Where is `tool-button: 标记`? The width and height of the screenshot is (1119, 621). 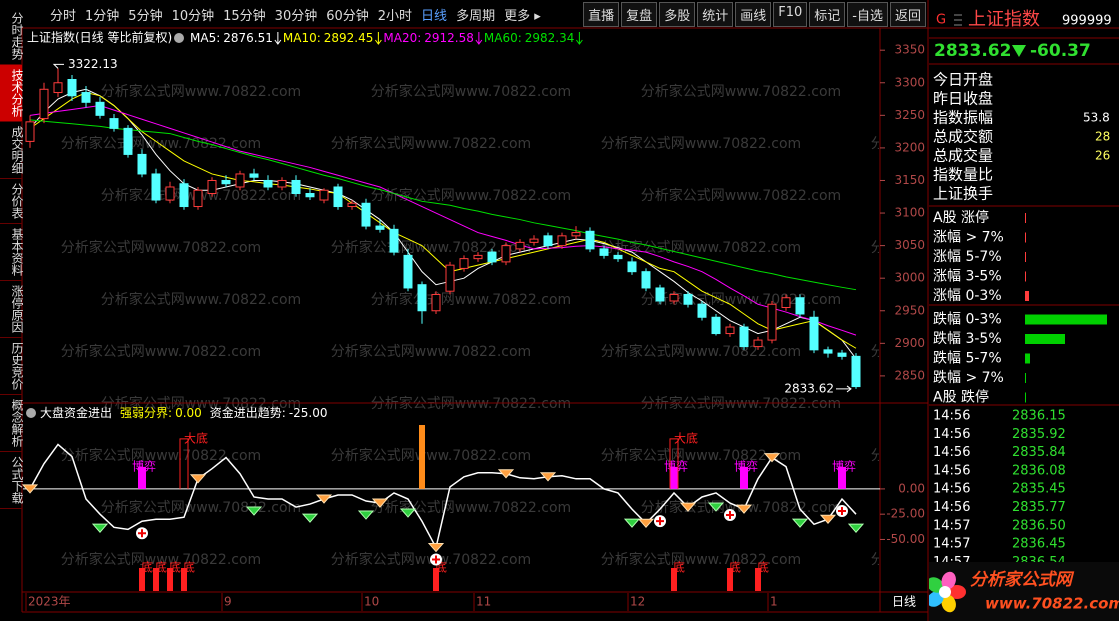 tool-button: 标记 is located at coordinates (827, 14).